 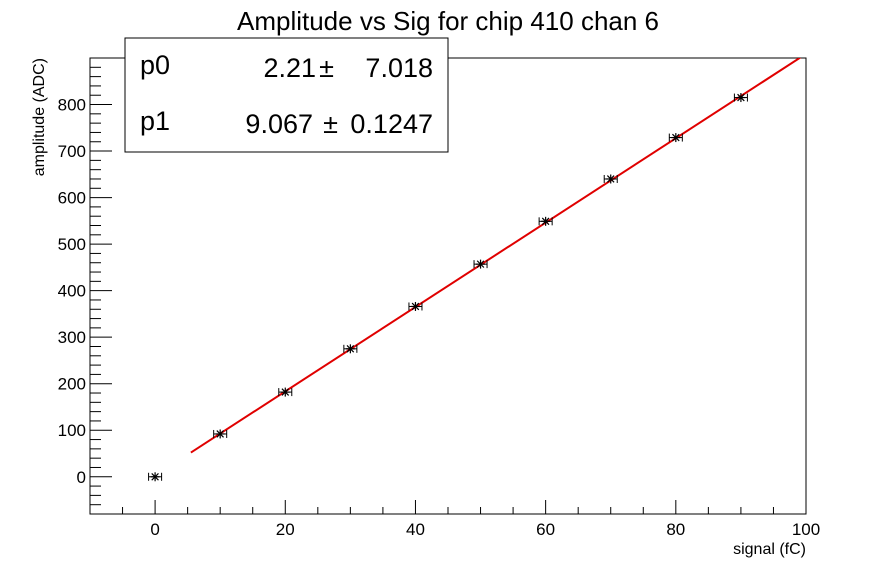 I want to click on fit-stats-box: p0 7.018 ± 2.21 p1 0.1247 ± 9.067, so click(x=286, y=95).